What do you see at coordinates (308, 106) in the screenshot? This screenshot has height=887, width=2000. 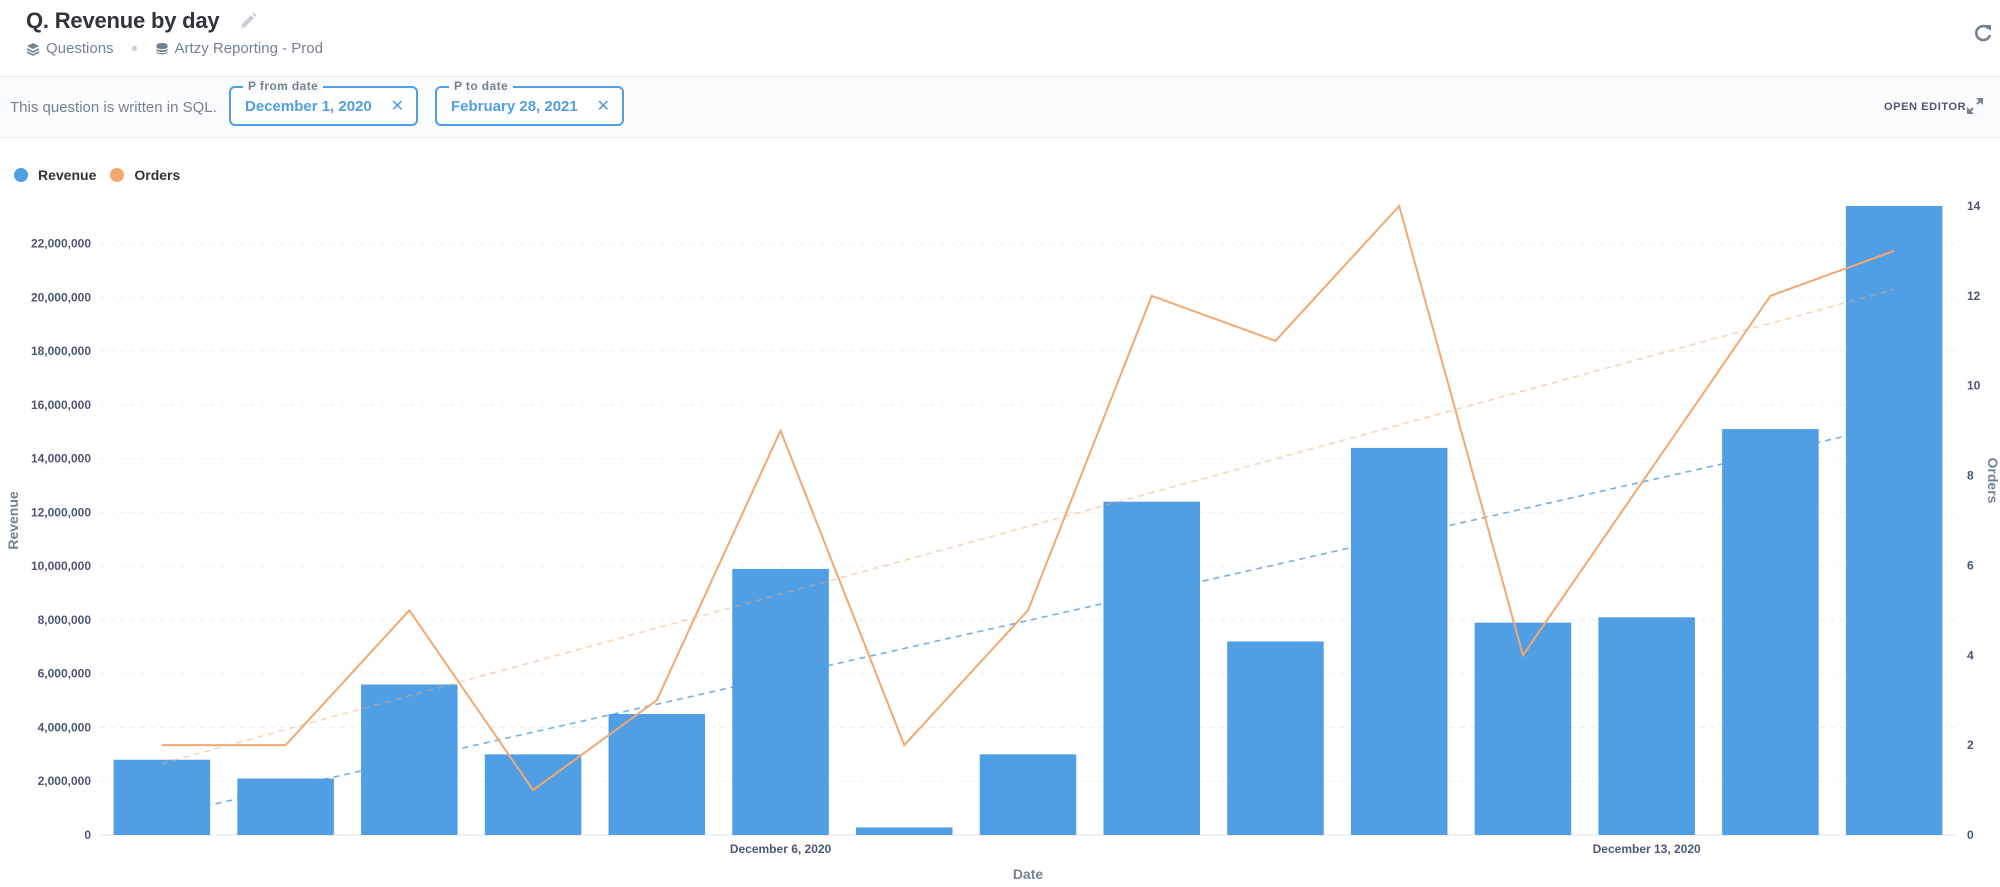 I see `param-from-date-value: December 1, 2020` at bounding box center [308, 106].